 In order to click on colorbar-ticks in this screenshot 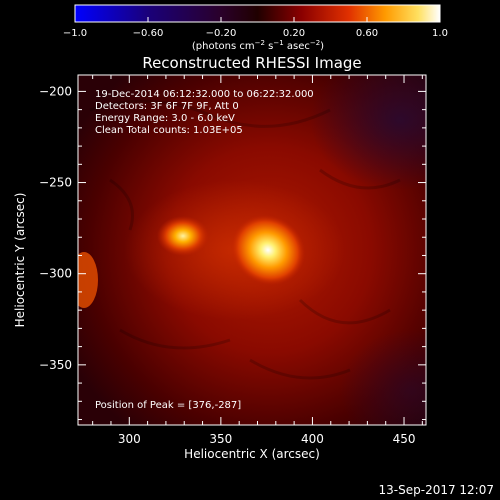, I will do `click(257, 19)`.